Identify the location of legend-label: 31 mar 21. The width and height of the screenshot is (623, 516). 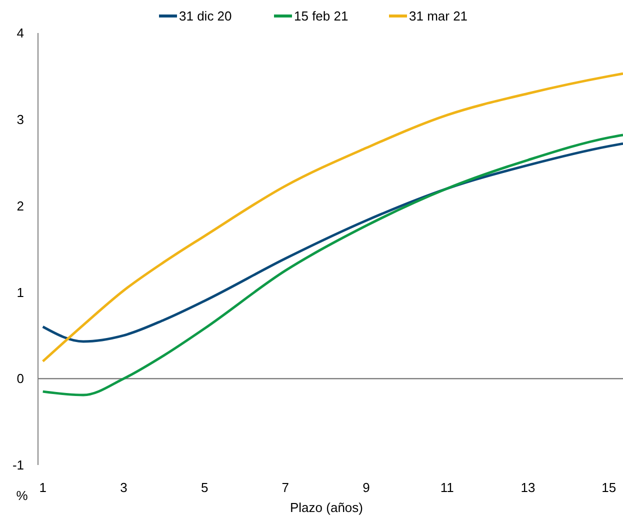
(438, 16).